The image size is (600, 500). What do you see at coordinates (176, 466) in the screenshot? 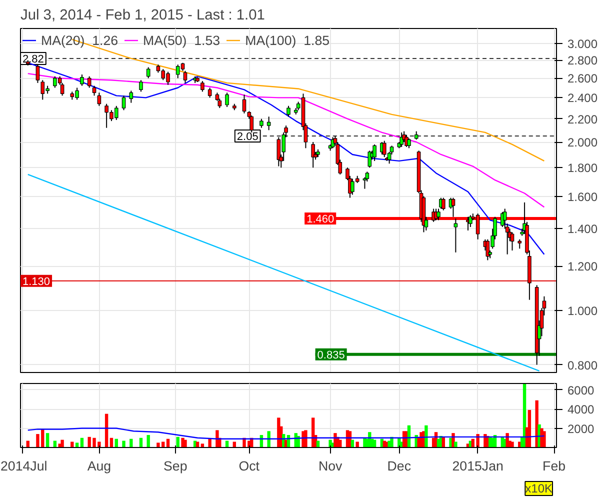
I see `x-tick-label: Sep` at bounding box center [176, 466].